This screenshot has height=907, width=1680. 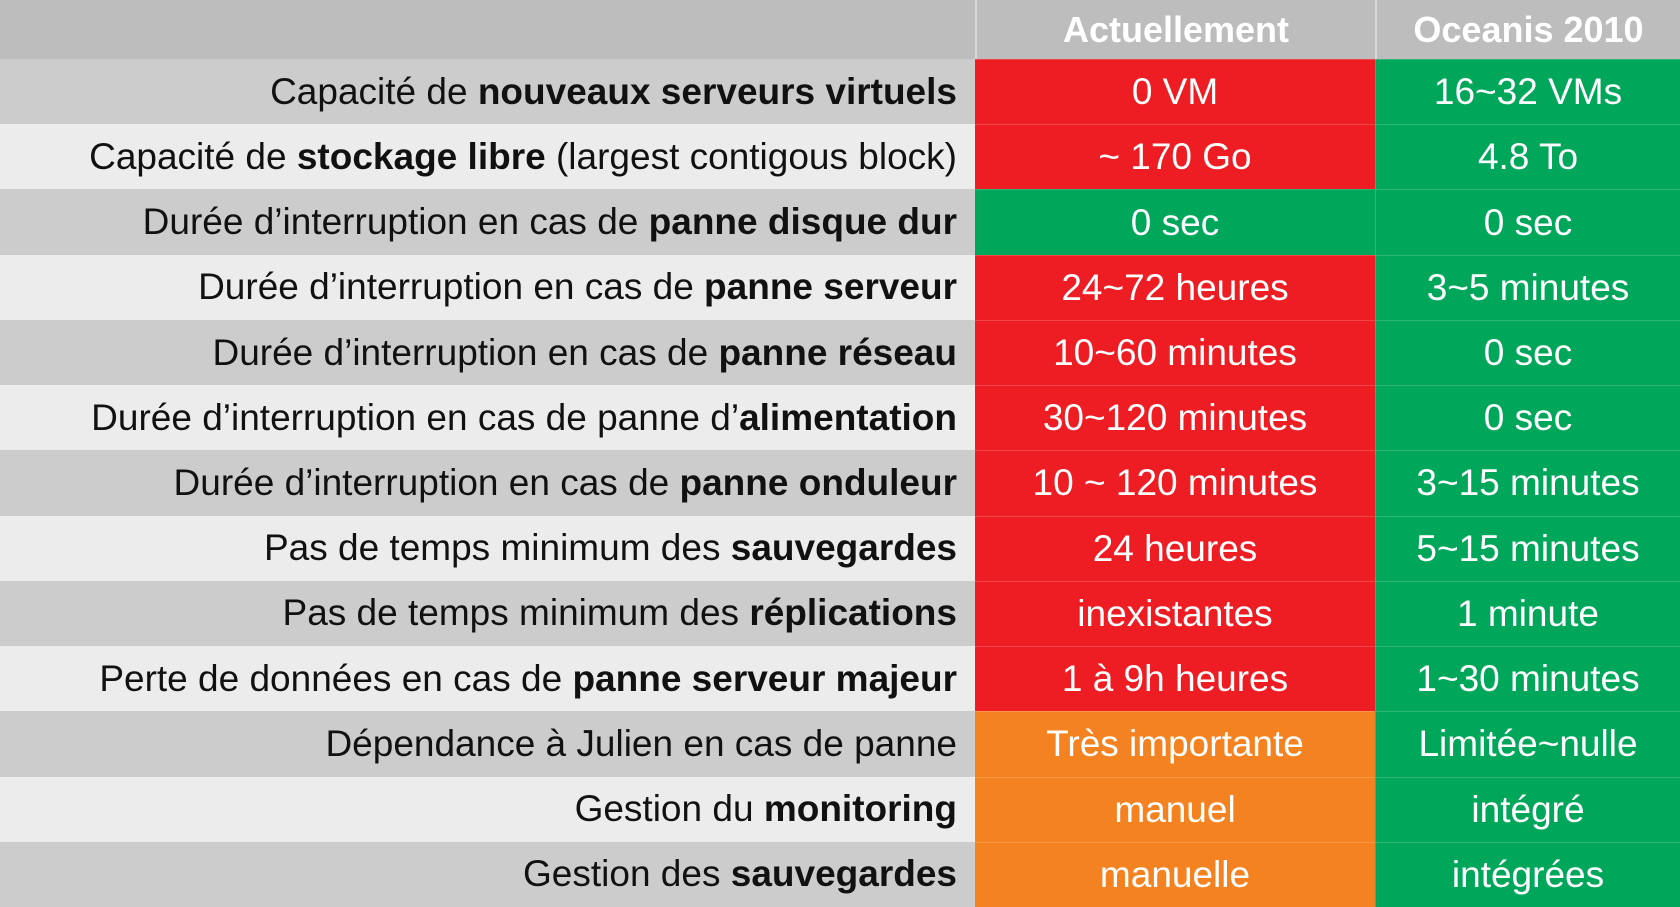 I want to click on value-oceanis-2010: 3~15 minutes, so click(x=1527, y=483).